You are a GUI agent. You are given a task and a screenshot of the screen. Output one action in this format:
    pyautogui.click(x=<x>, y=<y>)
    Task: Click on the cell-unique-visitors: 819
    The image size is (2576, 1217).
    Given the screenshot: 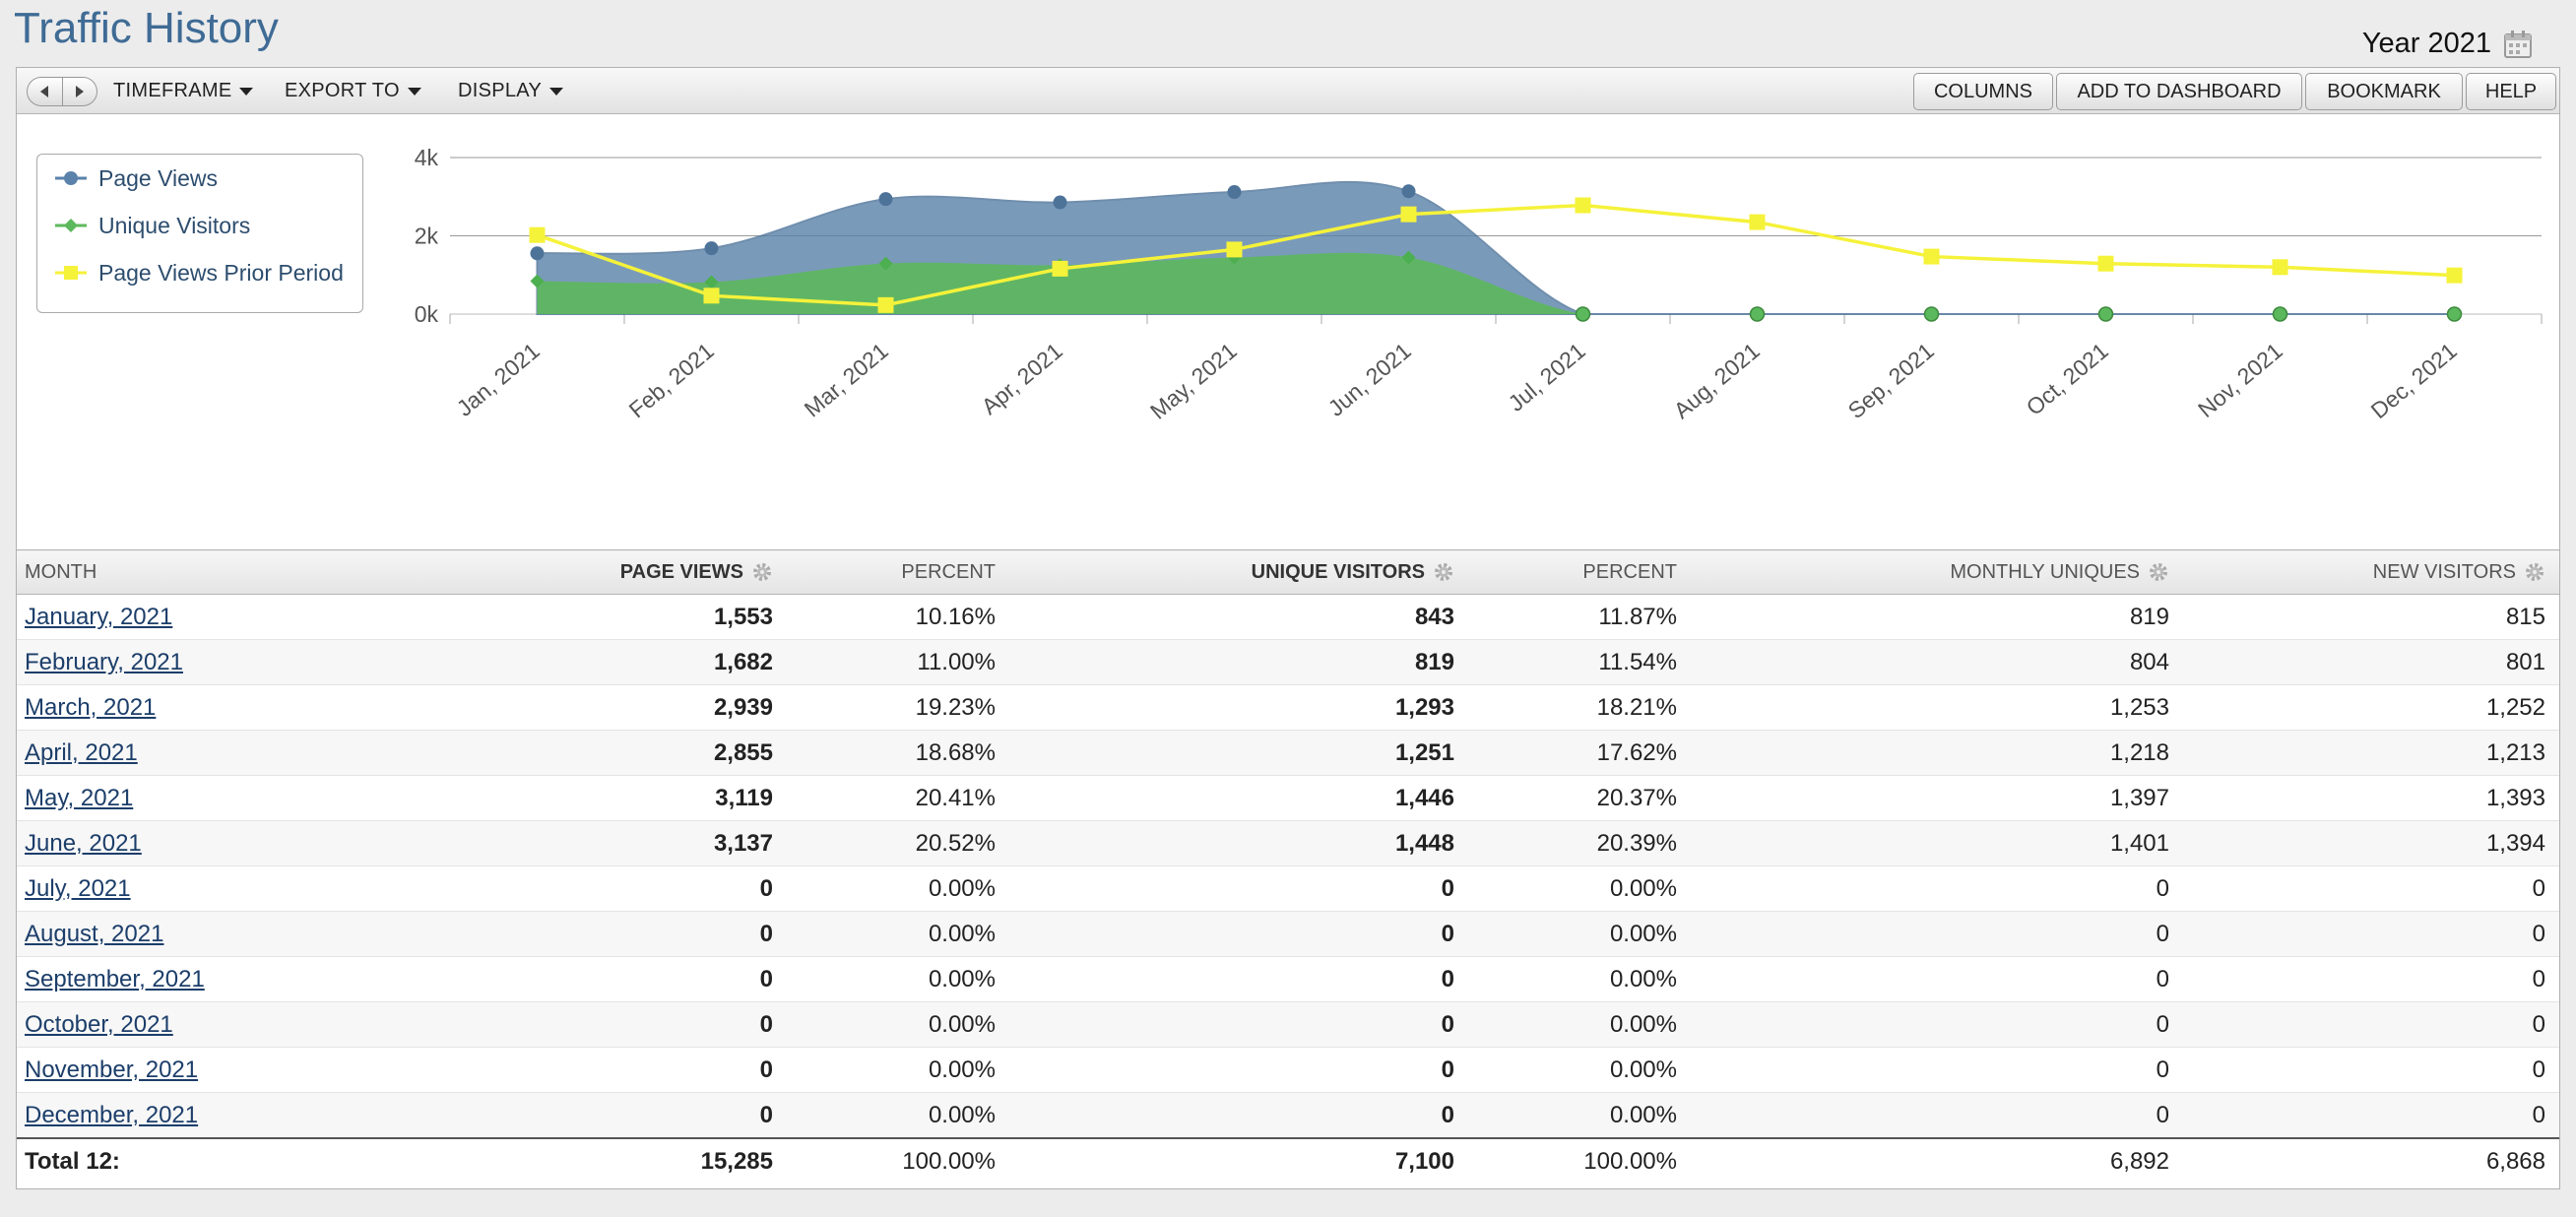 What is the action you would take?
    pyautogui.click(x=1238, y=662)
    